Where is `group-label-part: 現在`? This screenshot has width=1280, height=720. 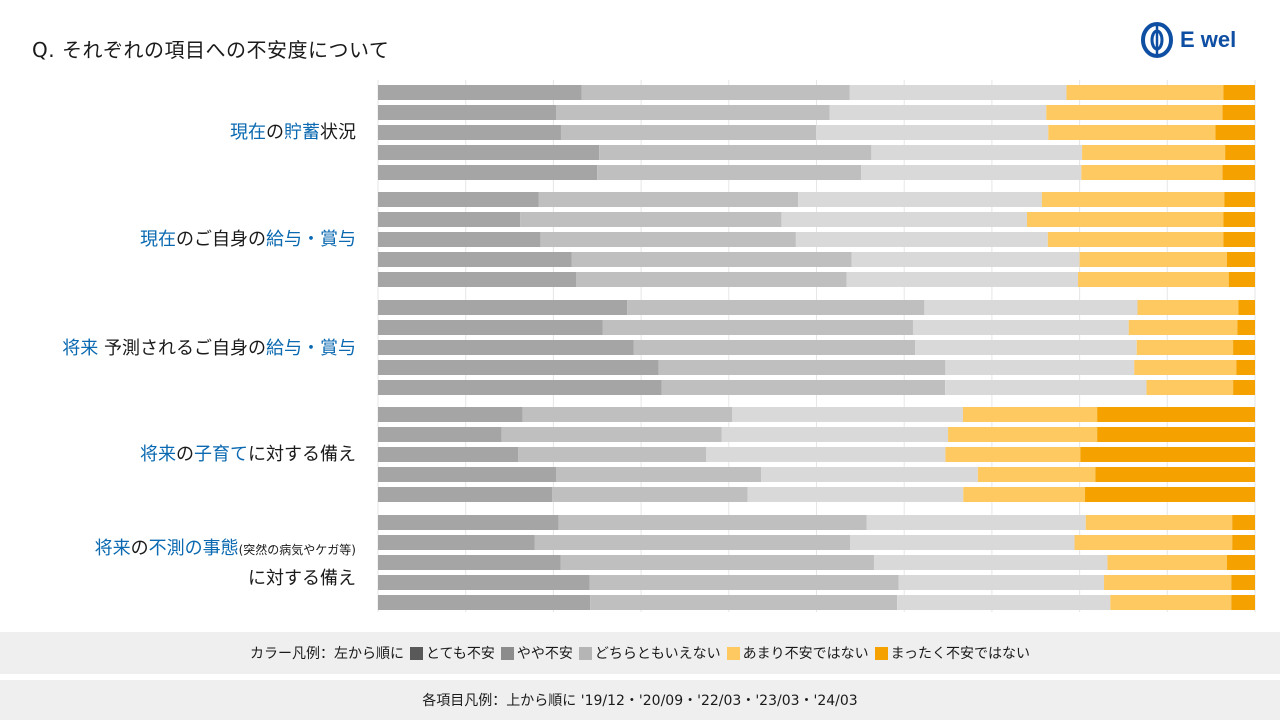
group-label-part: 現在 is located at coordinates (158, 239).